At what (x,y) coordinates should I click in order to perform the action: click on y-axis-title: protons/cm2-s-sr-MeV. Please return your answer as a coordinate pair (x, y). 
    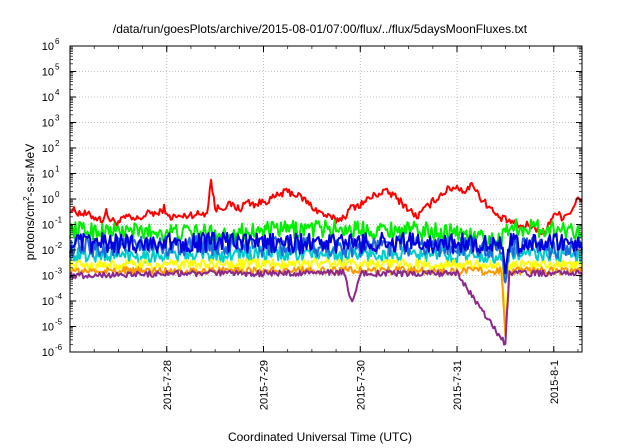
    Looking at the image, I should click on (29, 202).